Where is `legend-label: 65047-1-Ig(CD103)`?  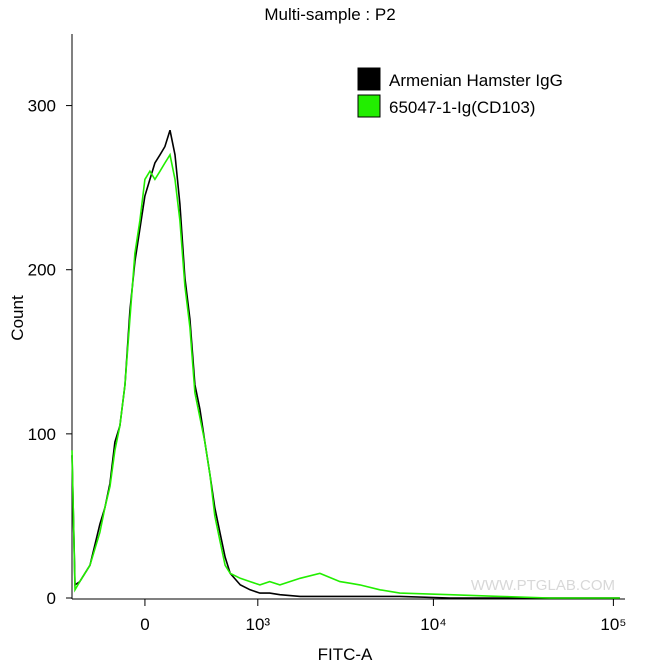 legend-label: 65047-1-Ig(CD103) is located at coordinates (462, 107).